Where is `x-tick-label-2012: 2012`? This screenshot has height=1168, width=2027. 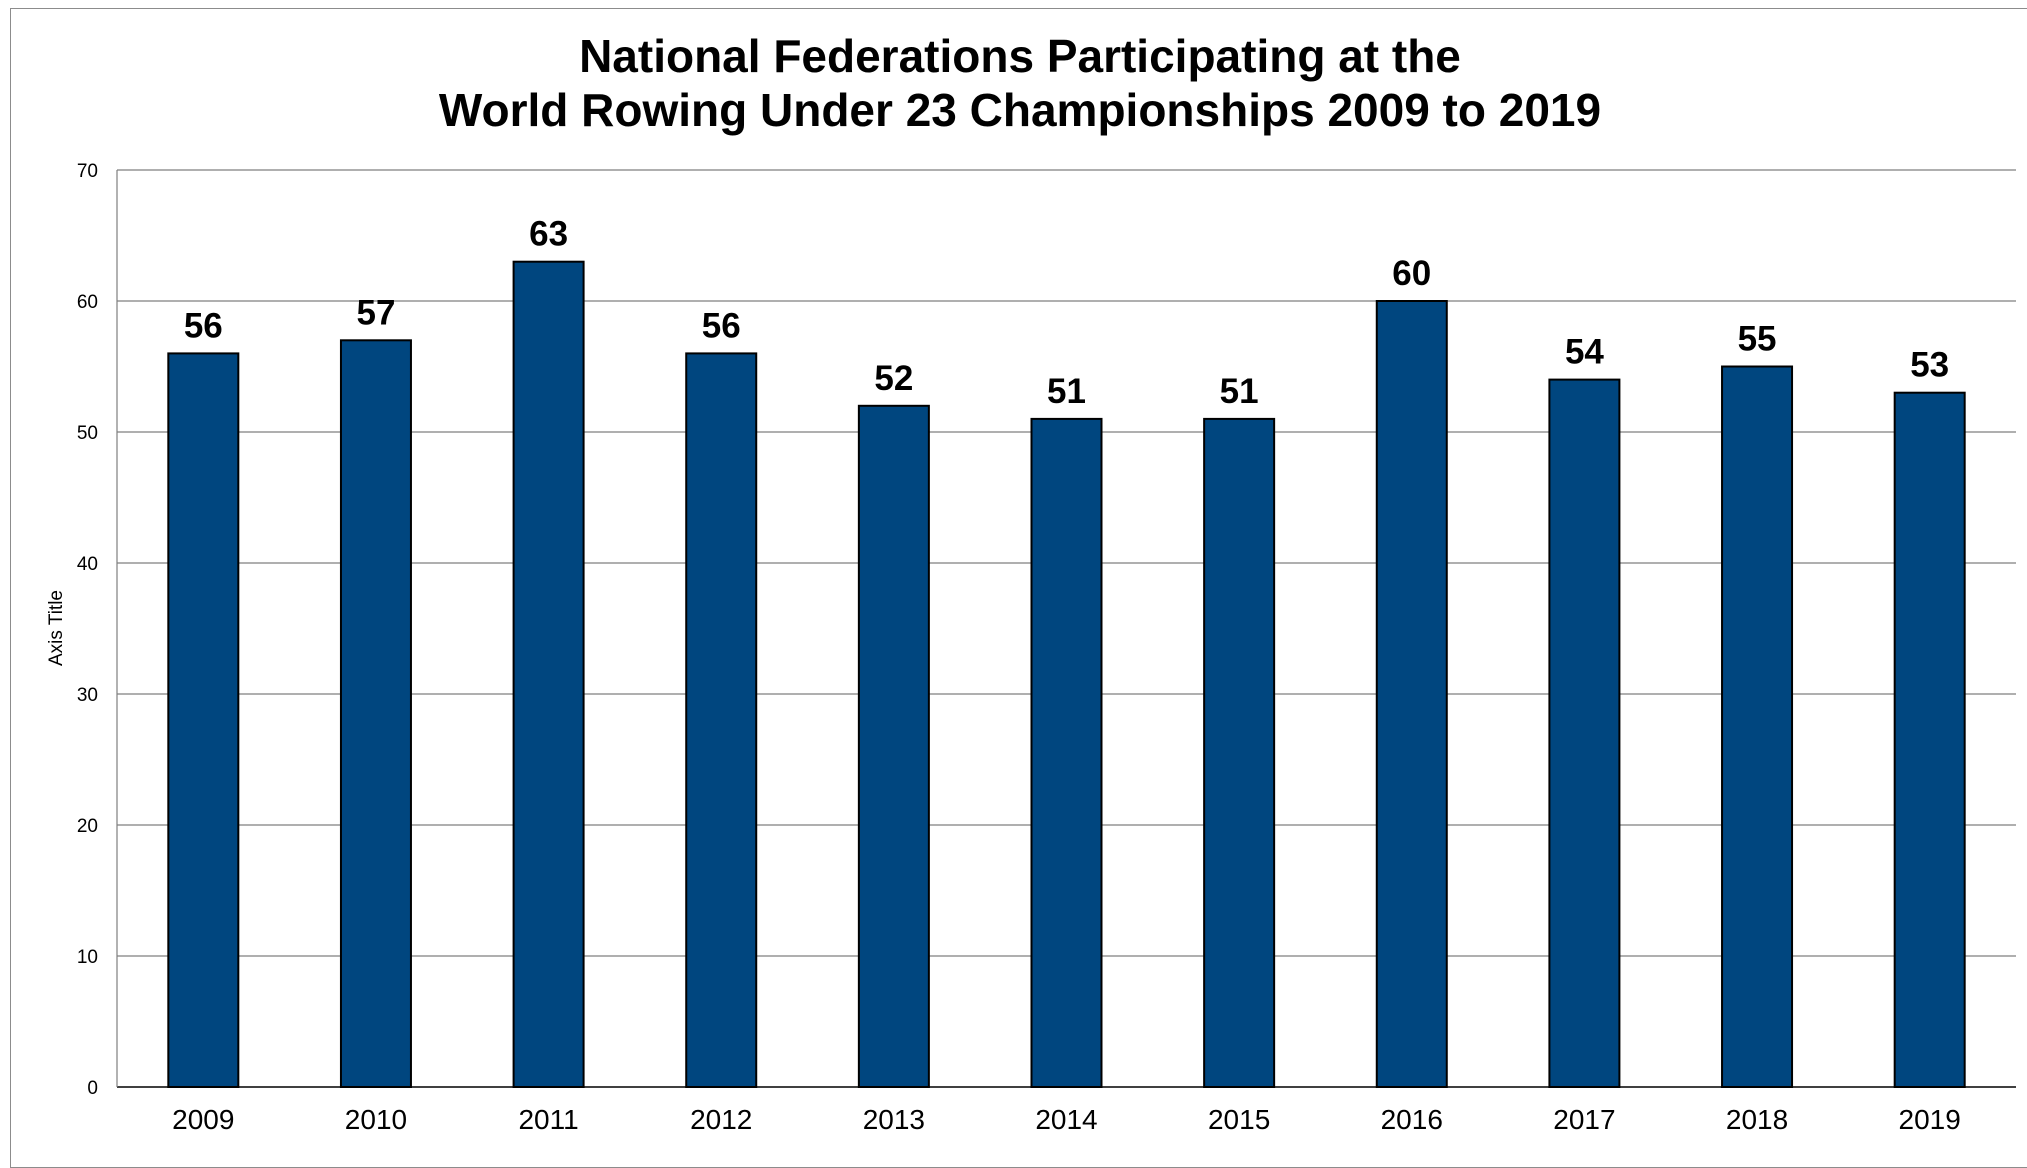 x-tick-label-2012: 2012 is located at coordinates (721, 1119).